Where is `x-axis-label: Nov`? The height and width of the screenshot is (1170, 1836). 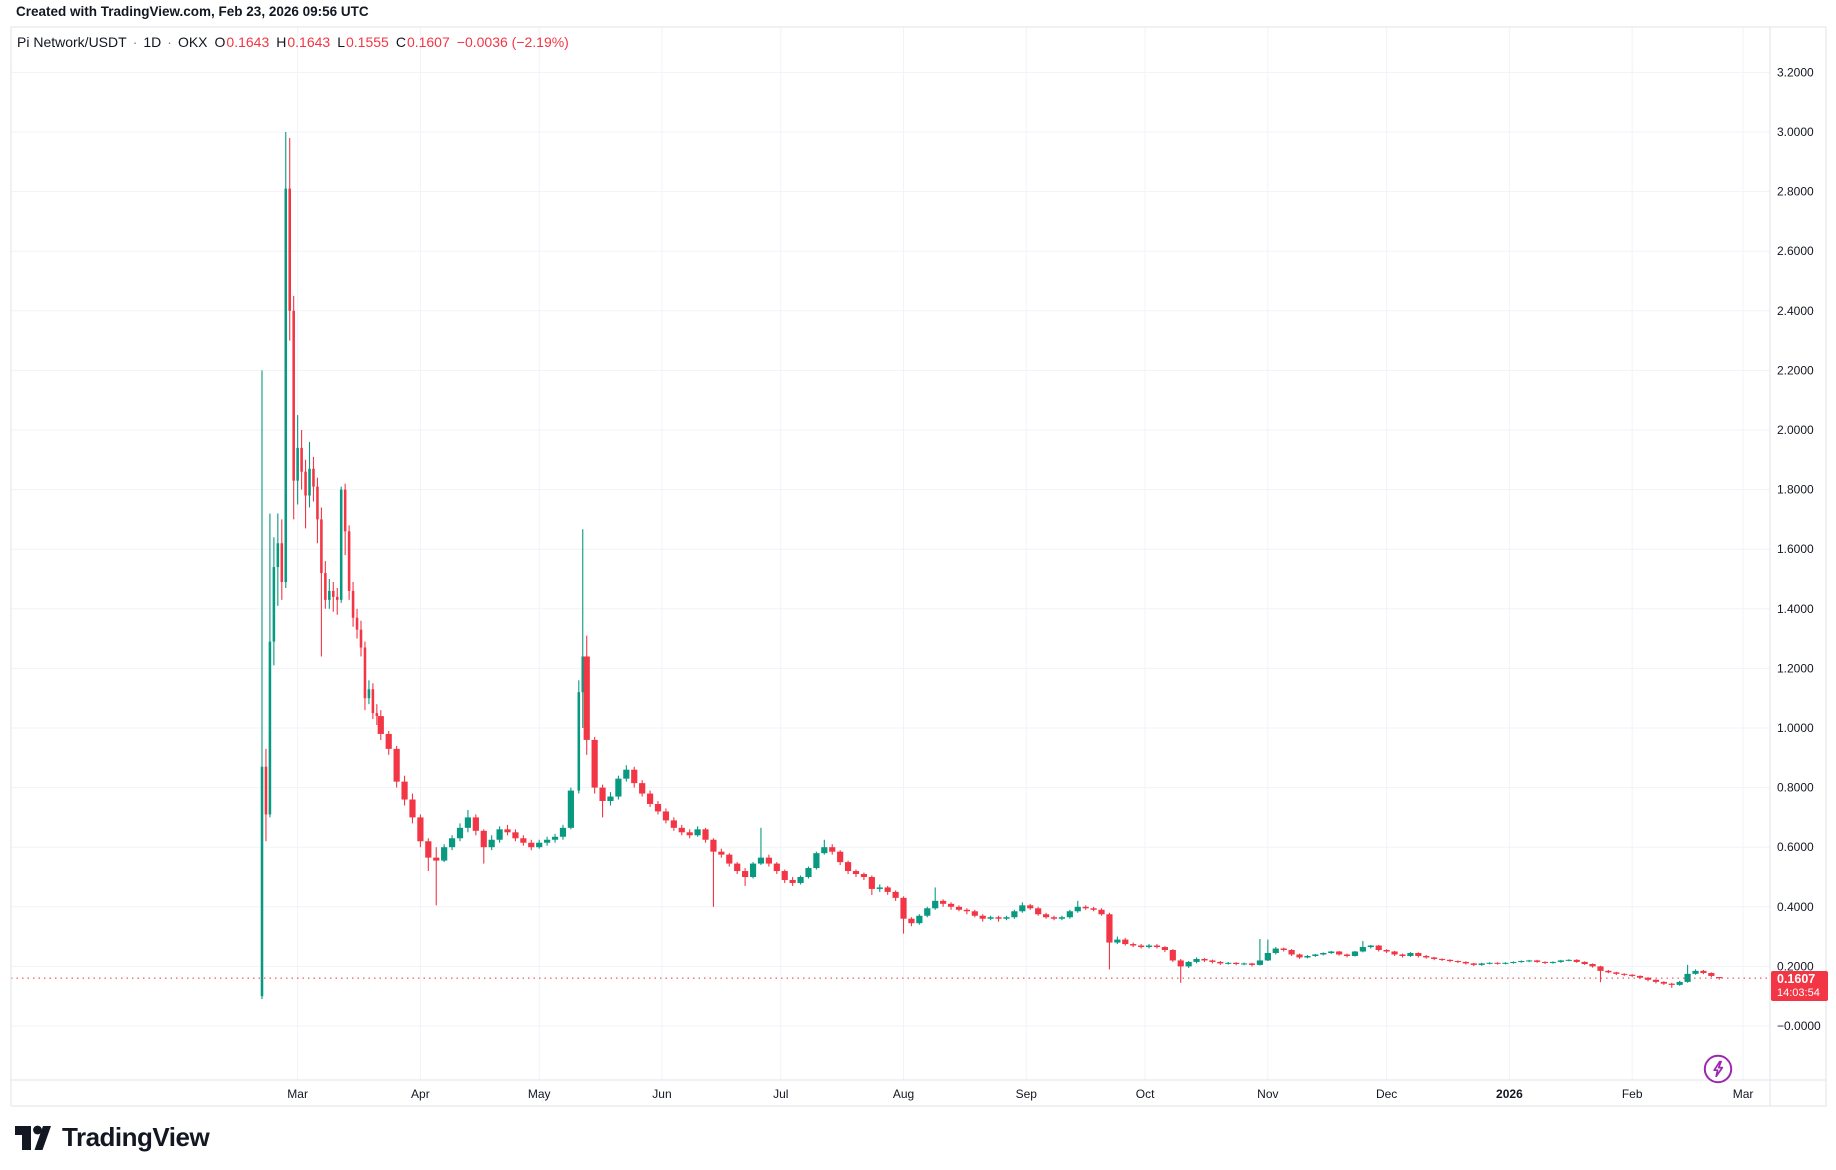 x-axis-label: Nov is located at coordinates (1267, 1094).